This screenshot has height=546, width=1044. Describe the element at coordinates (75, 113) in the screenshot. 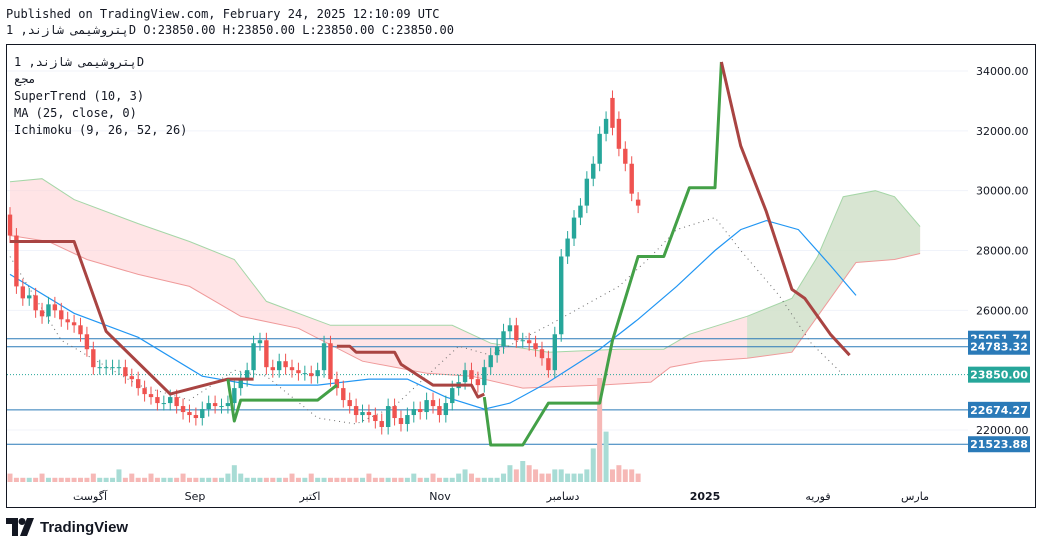

I see `legend-ma: MA (25, close, 0)` at that location.